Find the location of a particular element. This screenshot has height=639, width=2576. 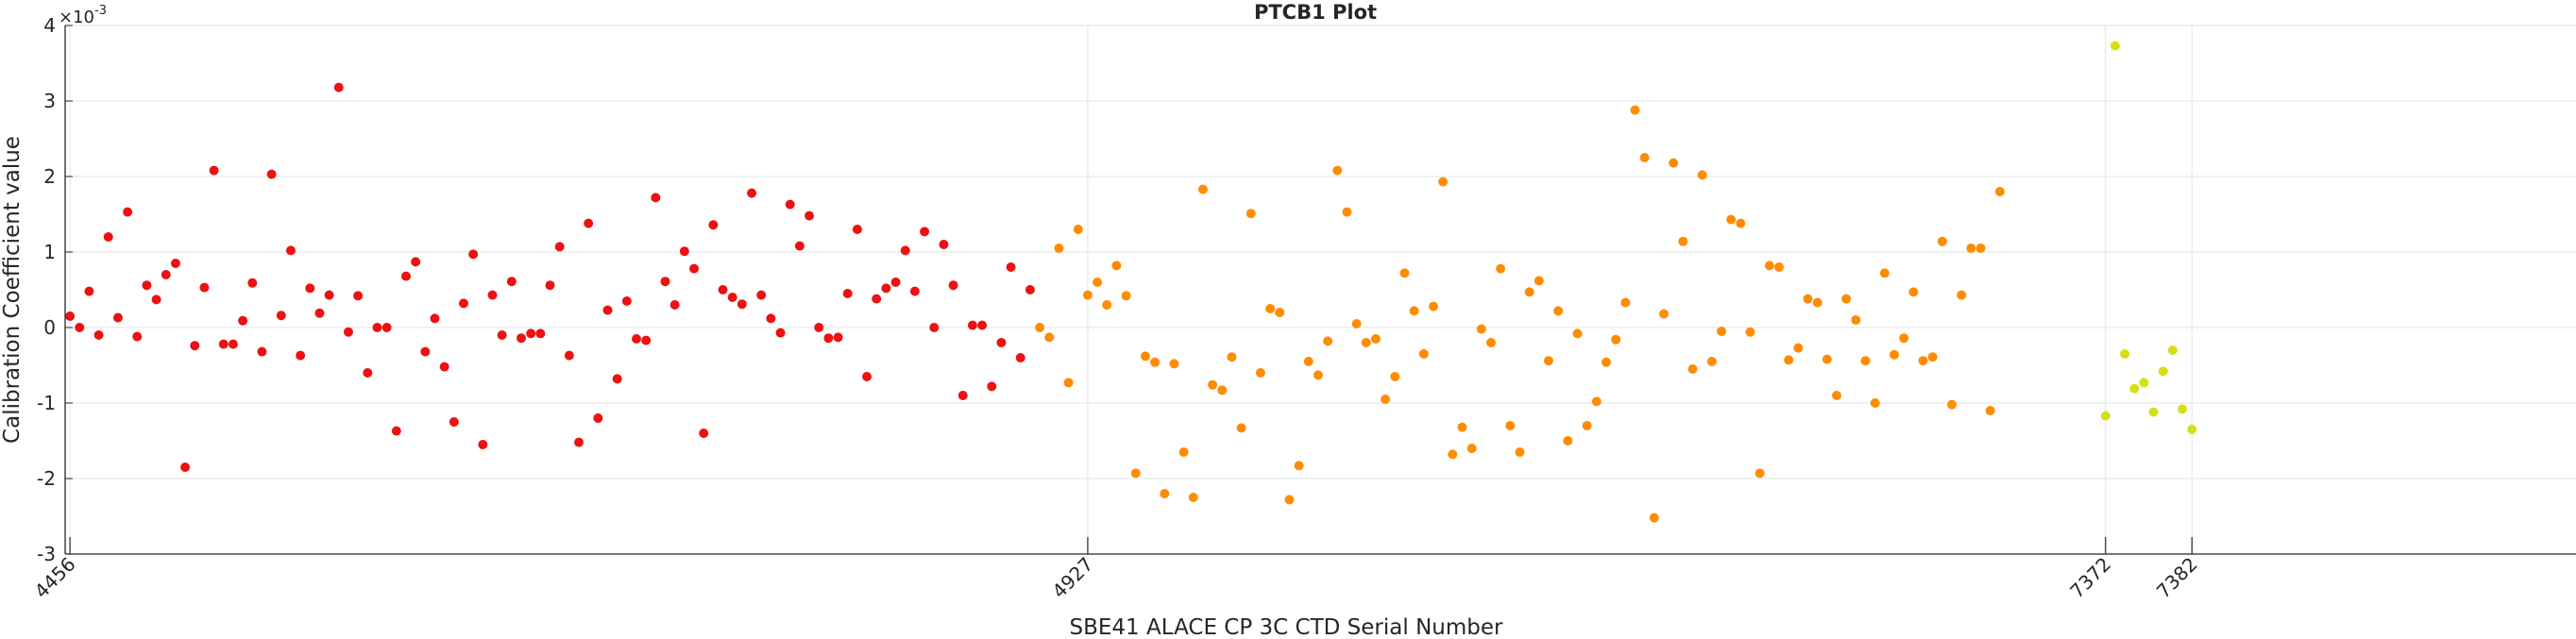

y-tick-label: 0 is located at coordinates (49, 327).